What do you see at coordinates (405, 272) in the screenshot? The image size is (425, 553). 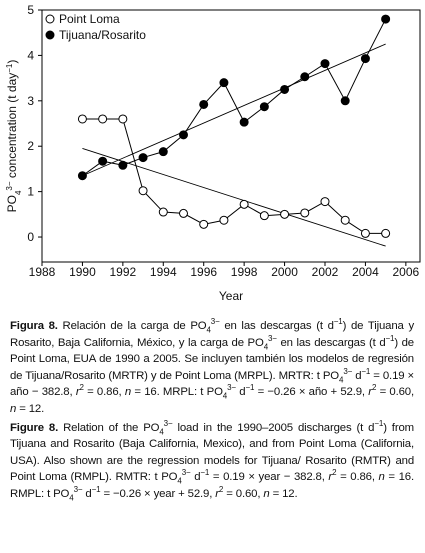 I see `x-tick-label: 2006` at bounding box center [405, 272].